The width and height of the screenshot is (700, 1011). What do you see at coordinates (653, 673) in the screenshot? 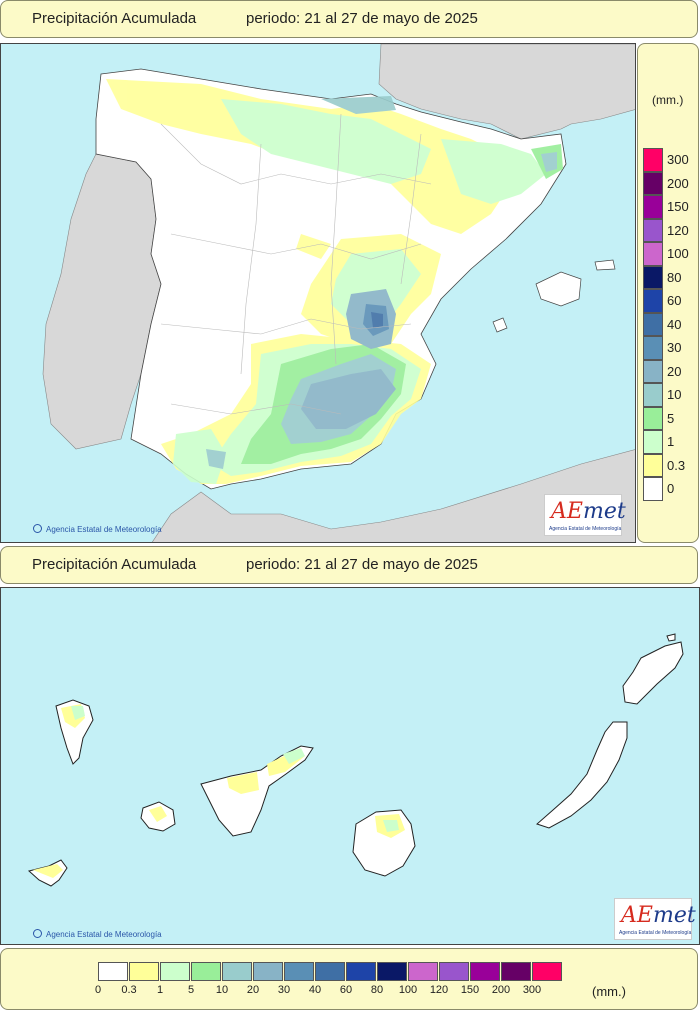
I see `lanzarote-island` at bounding box center [653, 673].